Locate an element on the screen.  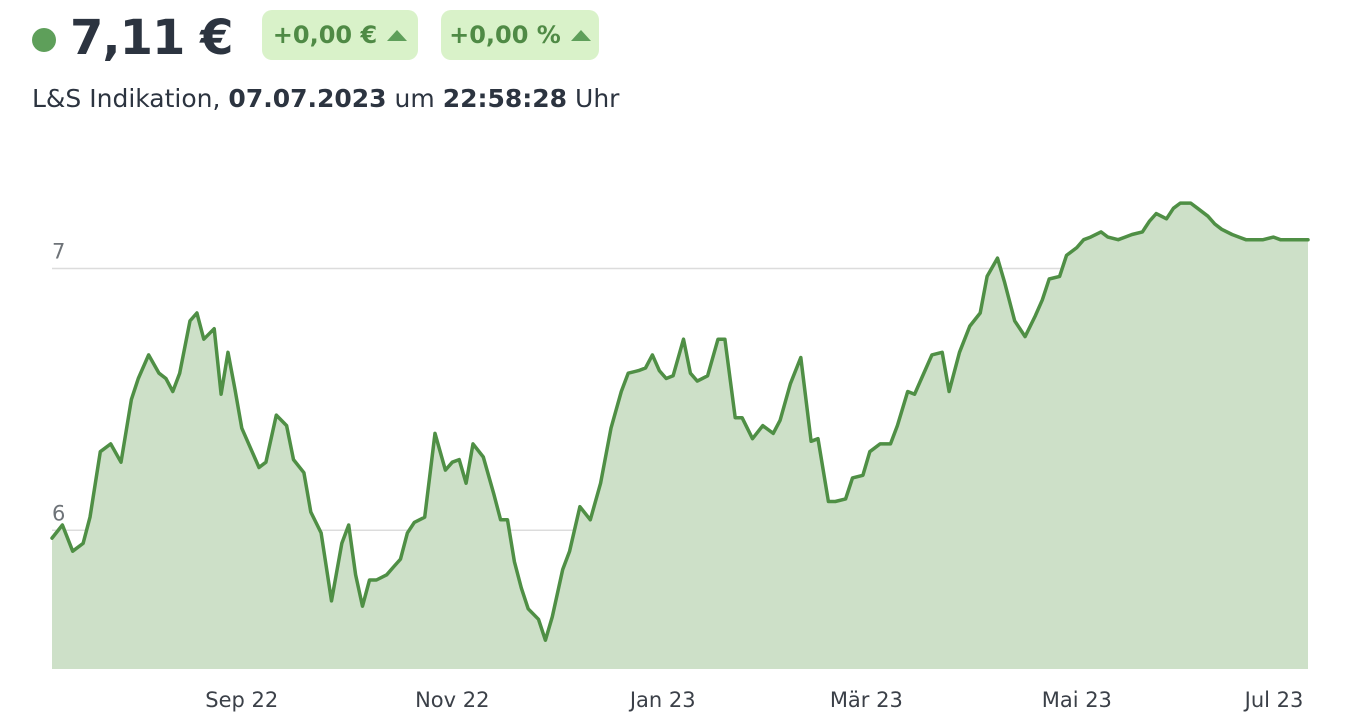
um-label: um is located at coordinates (414, 98).